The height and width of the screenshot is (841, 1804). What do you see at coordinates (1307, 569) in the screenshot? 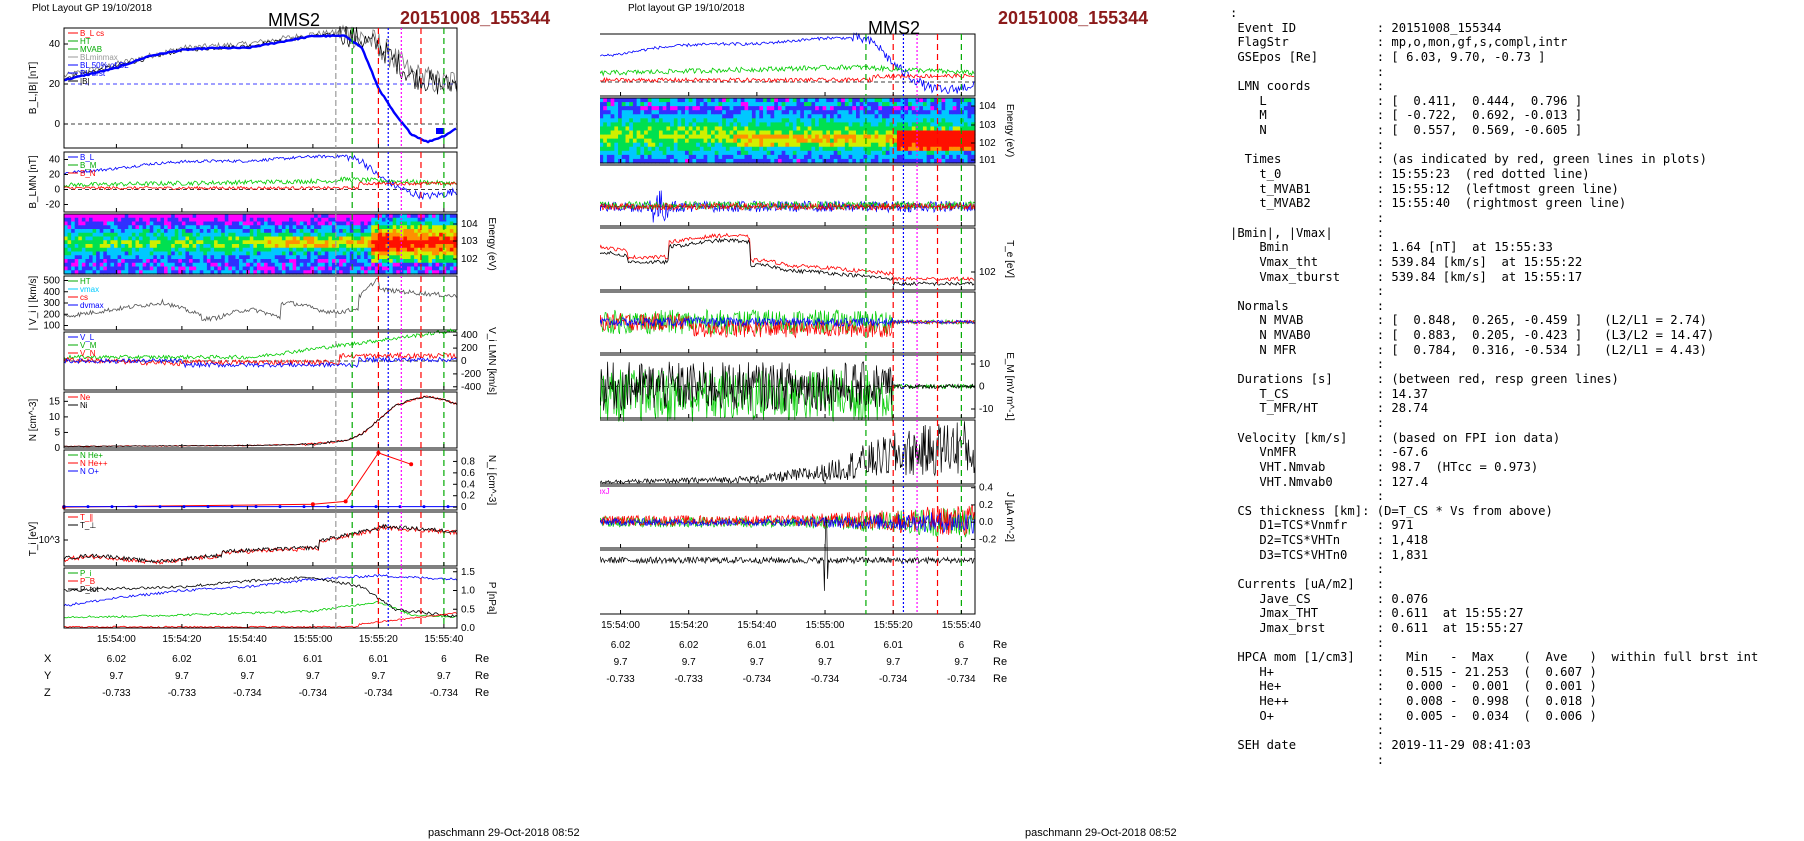
I see `info-line: :` at bounding box center [1307, 569].